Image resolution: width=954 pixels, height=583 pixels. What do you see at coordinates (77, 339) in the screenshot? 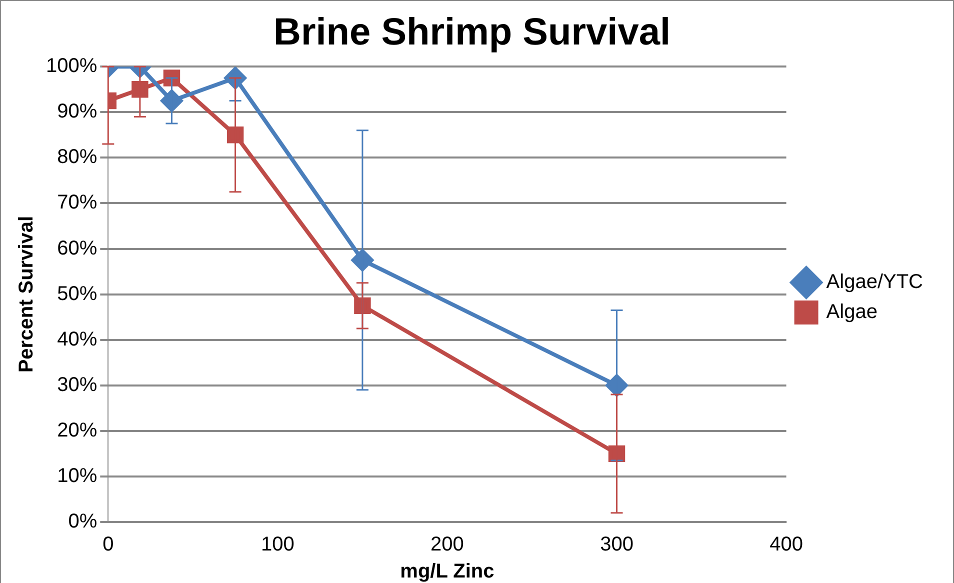
I see `y-tick-label: 40%` at bounding box center [77, 339].